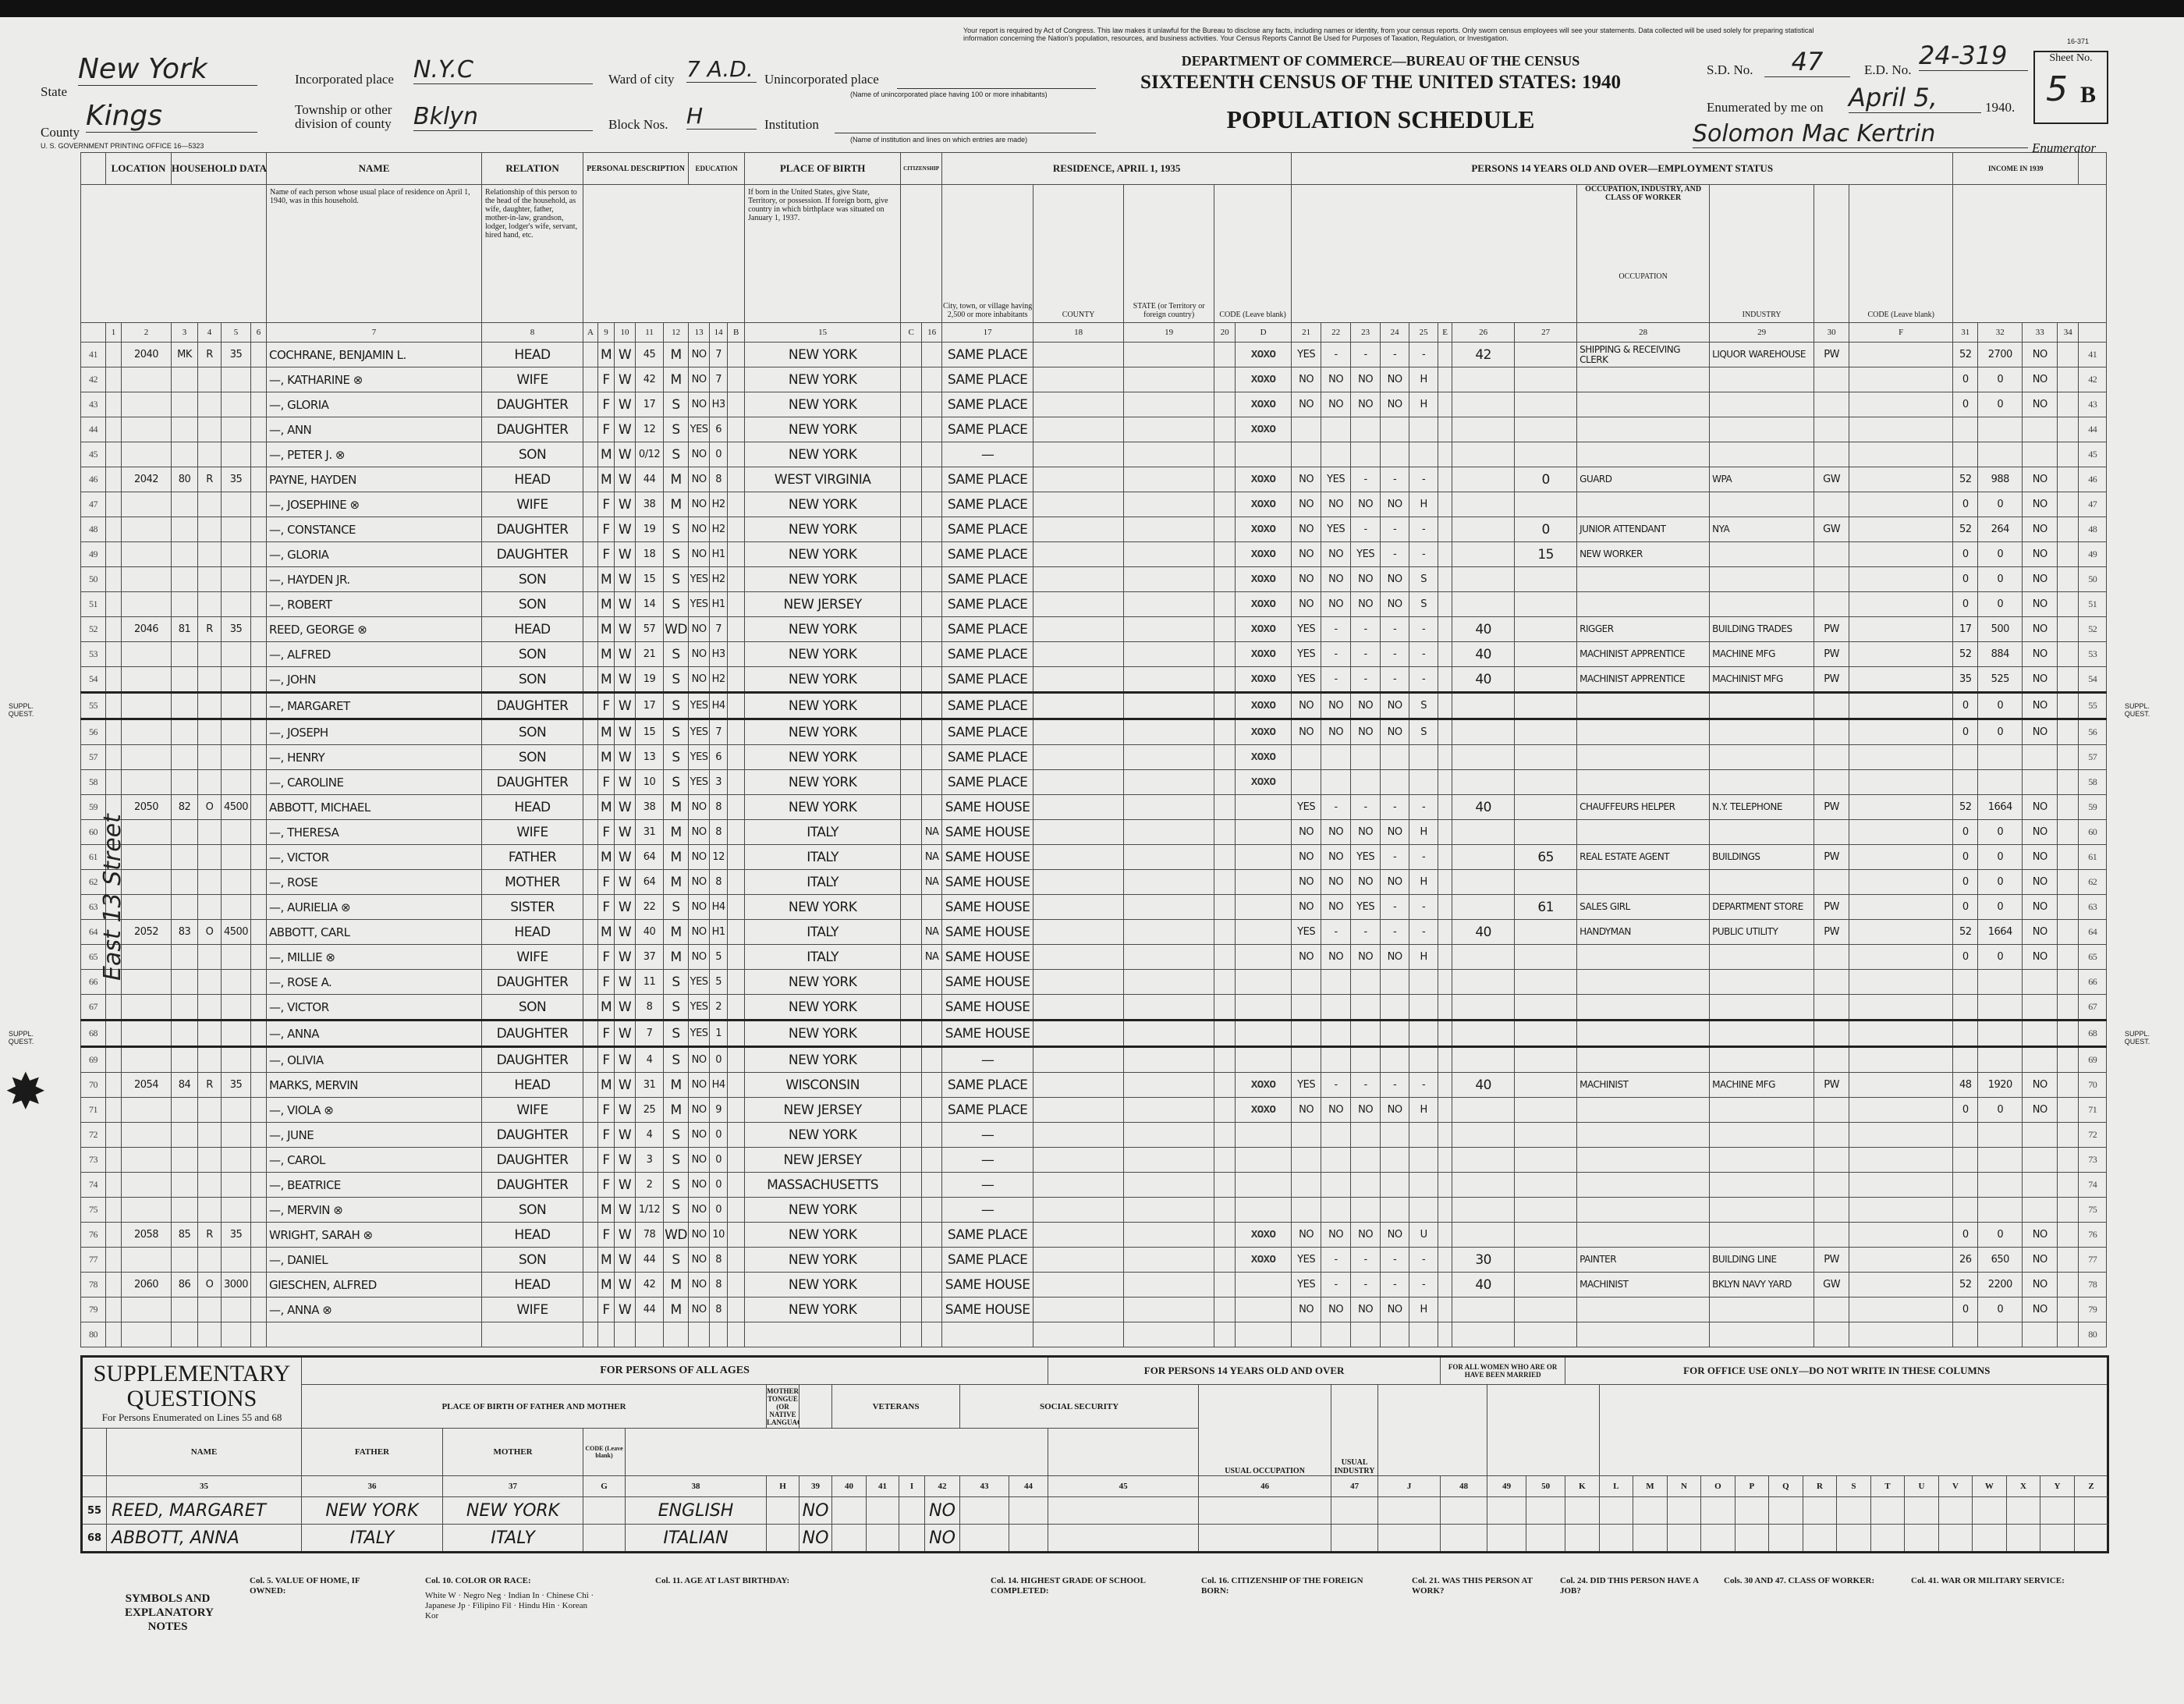 The image size is (2184, 1704). Describe the element at coordinates (1965, 807) in the screenshot. I see `cell-weeks: 52` at that location.